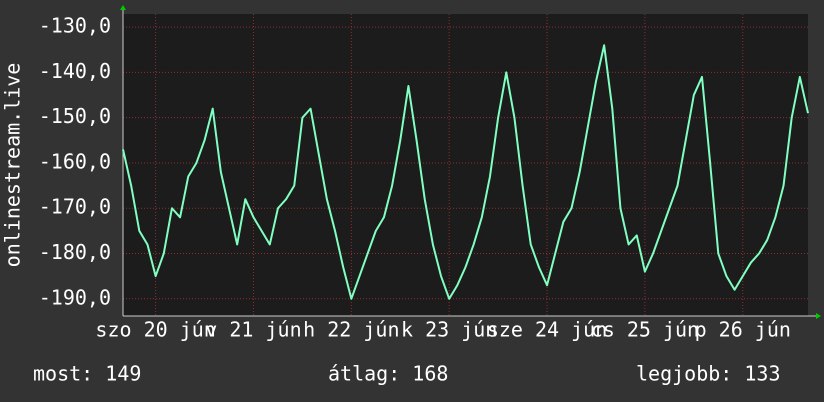 This screenshot has width=824, height=402. What do you see at coordinates (155, 330) in the screenshot?
I see `x-tick-label: szo 20 jún` at bounding box center [155, 330].